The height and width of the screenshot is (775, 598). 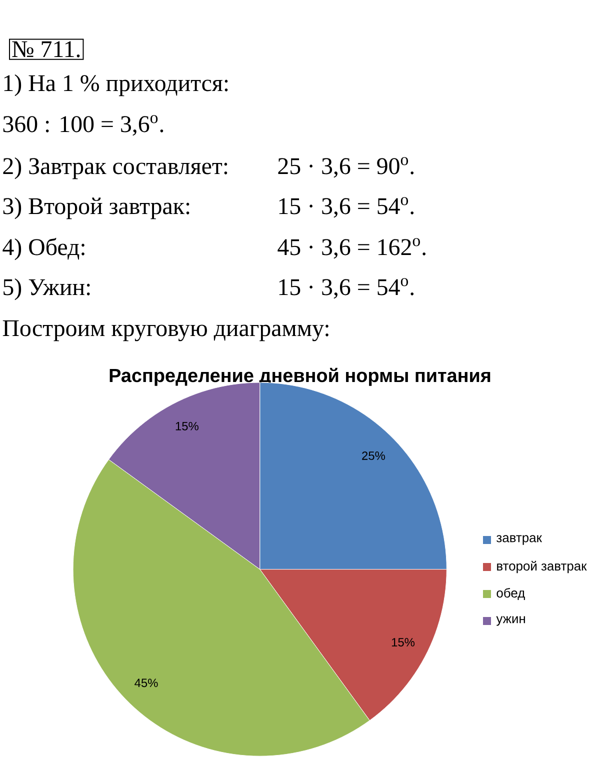 I want to click on text: 3) Второй завтрак:, so click(x=96, y=208).